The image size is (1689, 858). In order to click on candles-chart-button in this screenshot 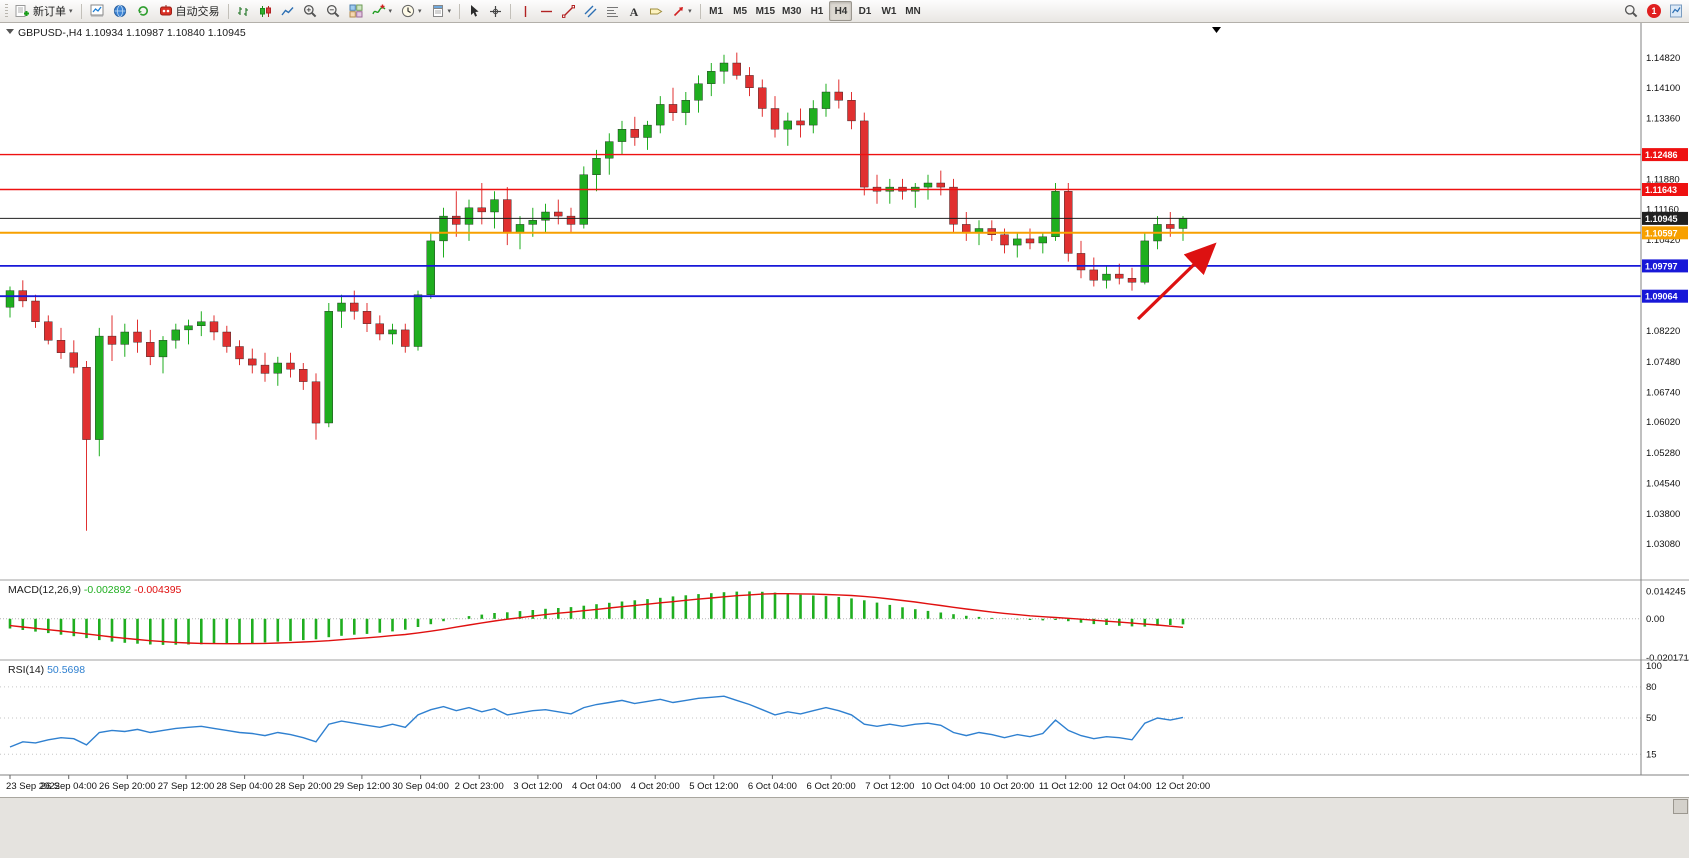, I will do `click(265, 11)`.